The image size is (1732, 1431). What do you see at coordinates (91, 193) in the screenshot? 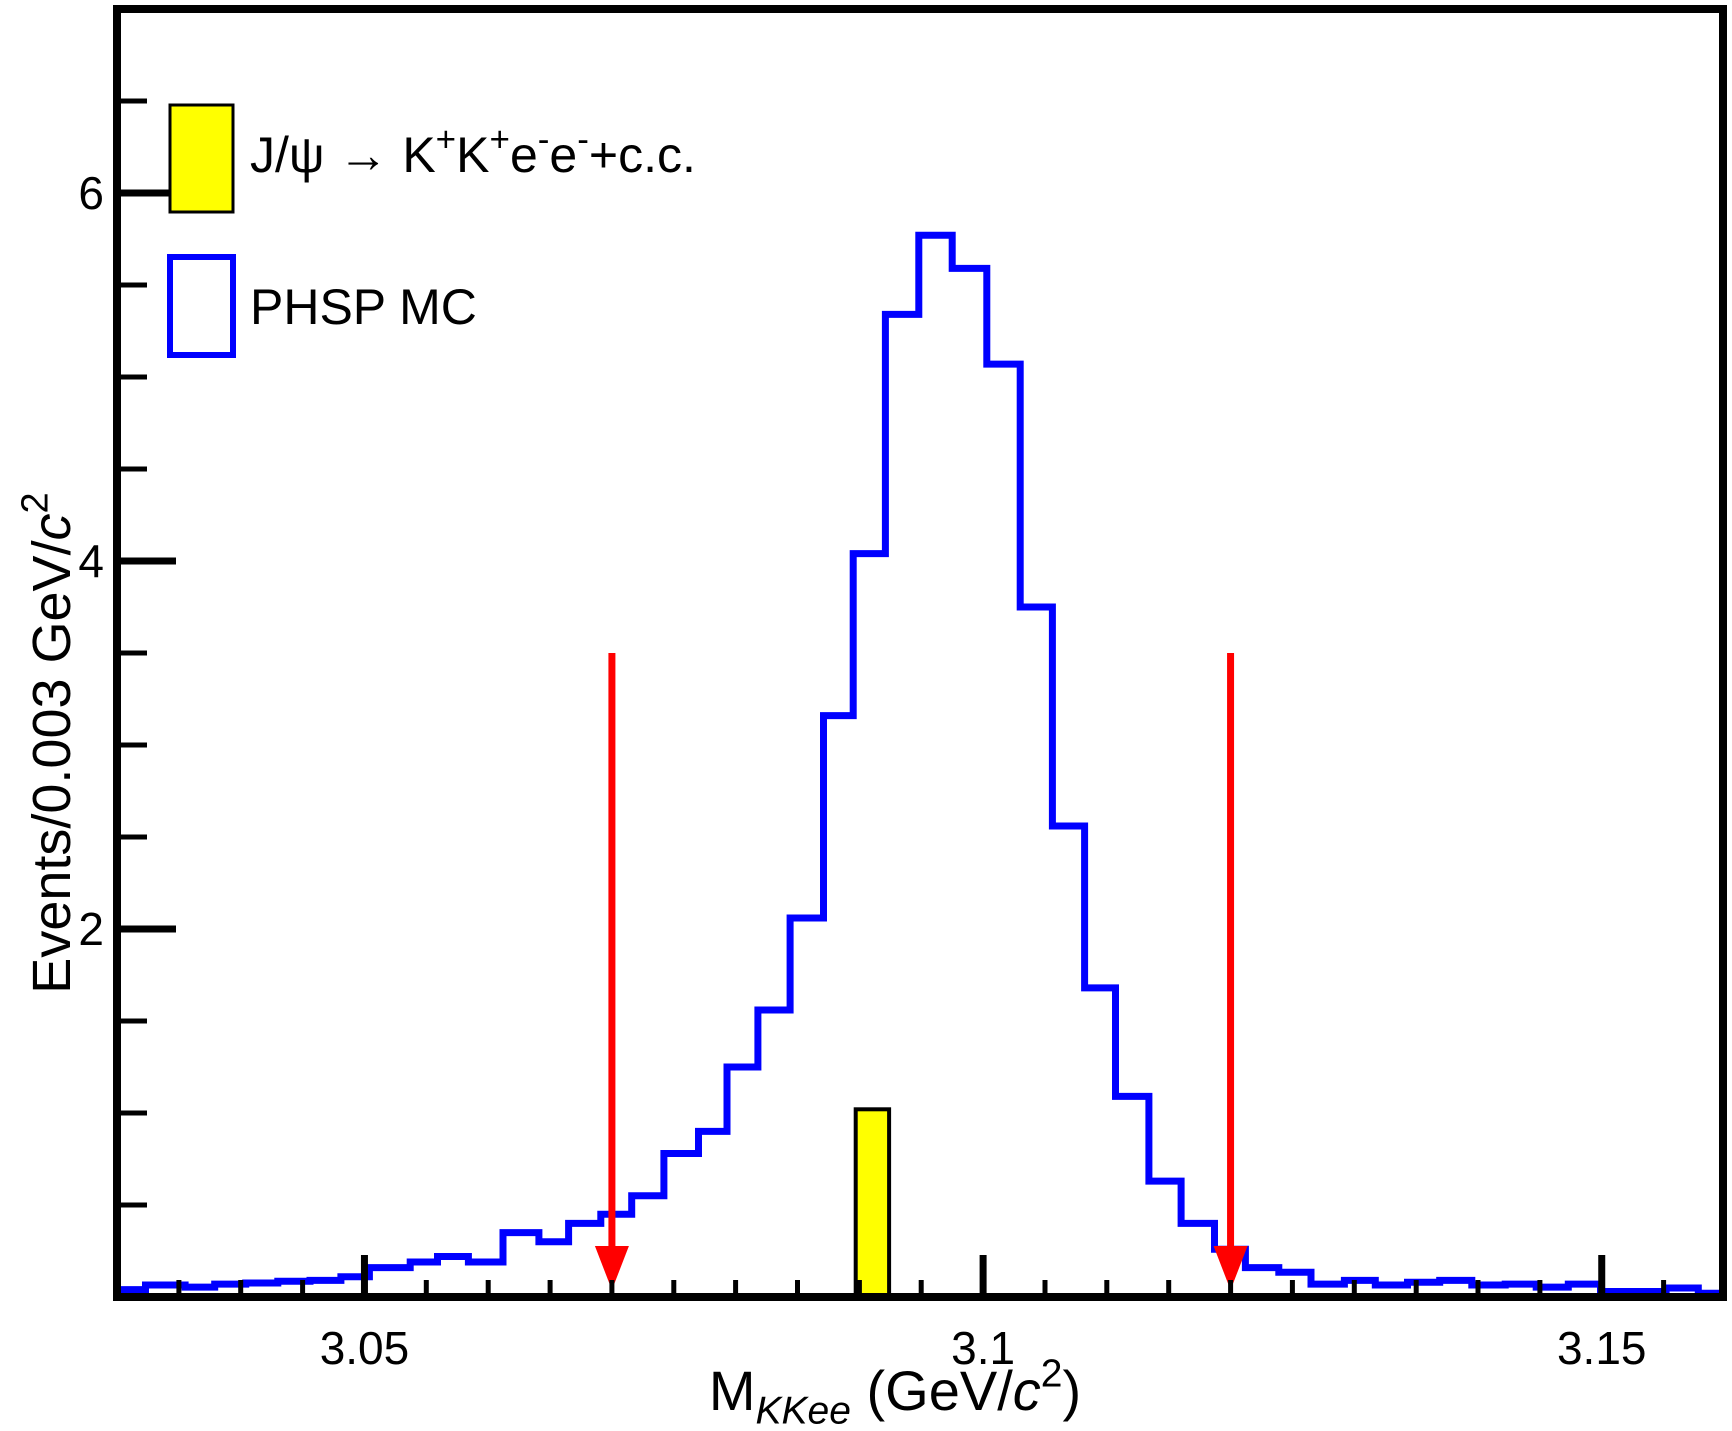
I see `y-tick-label: 6` at bounding box center [91, 193].